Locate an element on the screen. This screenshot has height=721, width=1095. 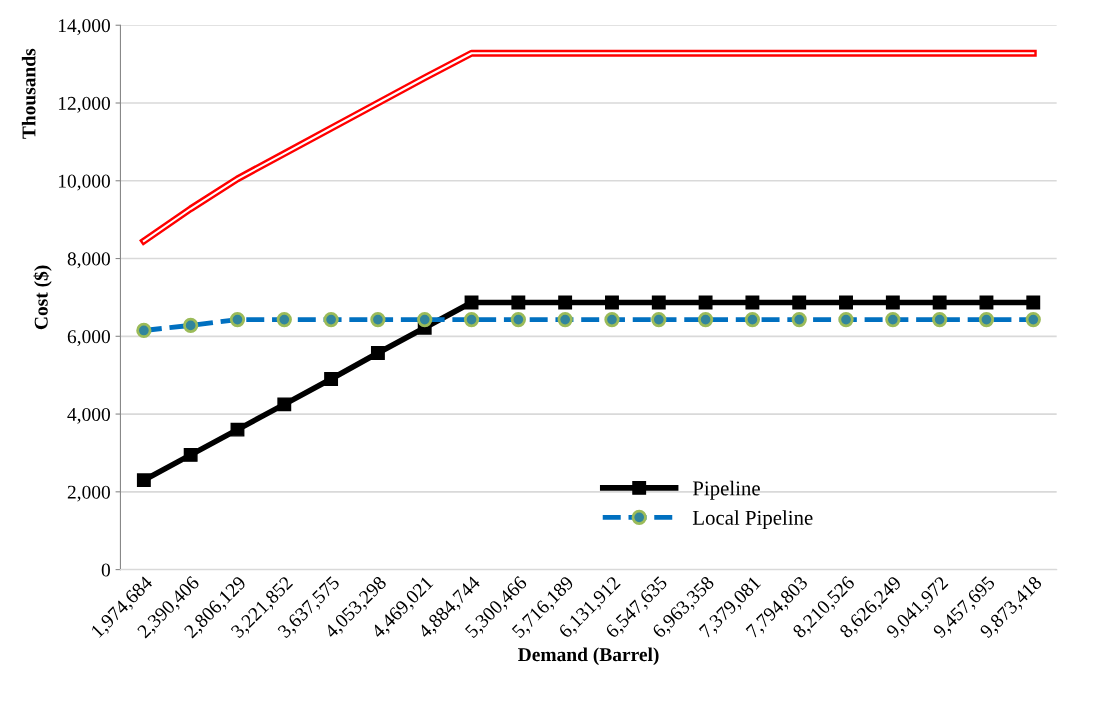
y-tick-label: 6,000 is located at coordinates (88, 338).